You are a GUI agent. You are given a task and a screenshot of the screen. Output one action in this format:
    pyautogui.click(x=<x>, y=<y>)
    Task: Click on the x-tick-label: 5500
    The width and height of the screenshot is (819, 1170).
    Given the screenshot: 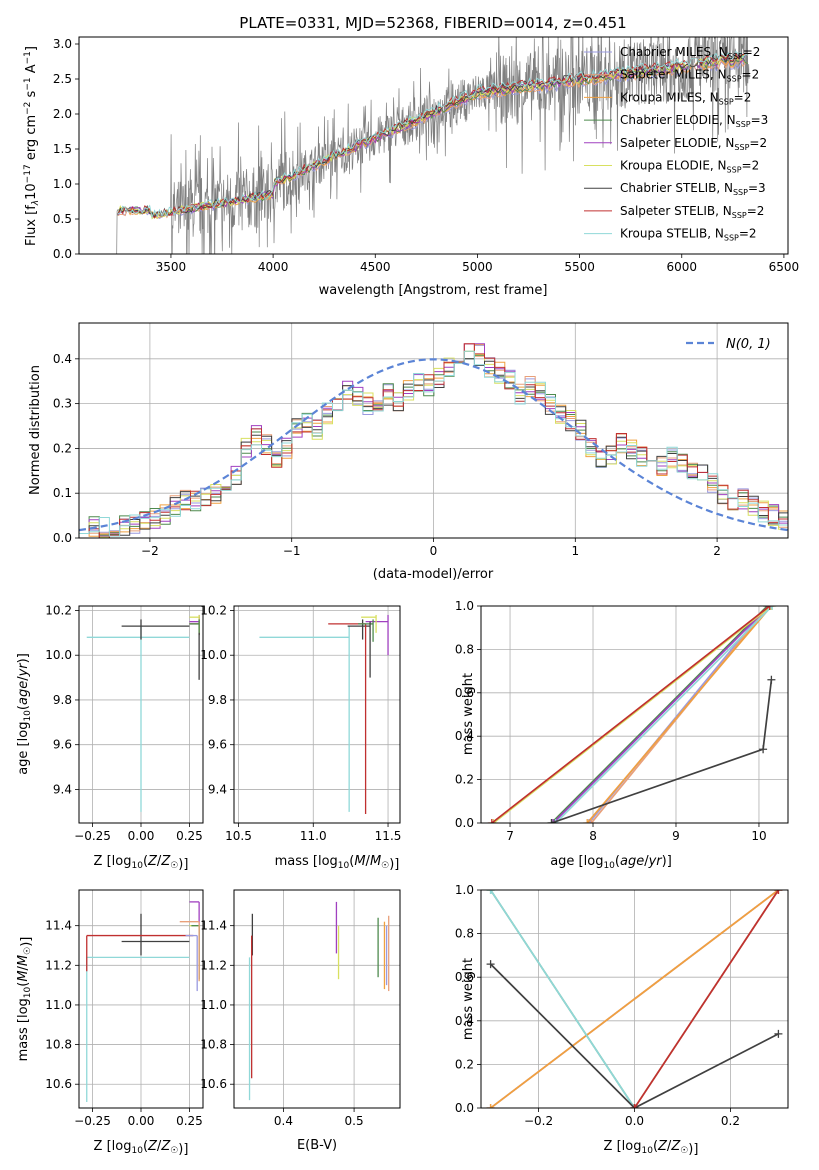 What is the action you would take?
    pyautogui.click(x=579, y=267)
    